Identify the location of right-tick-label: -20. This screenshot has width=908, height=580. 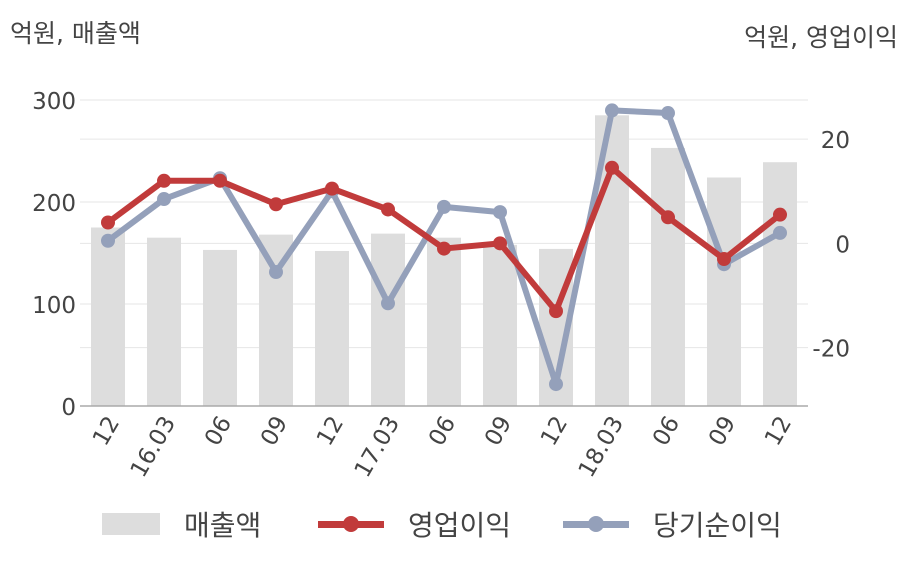
(831, 350).